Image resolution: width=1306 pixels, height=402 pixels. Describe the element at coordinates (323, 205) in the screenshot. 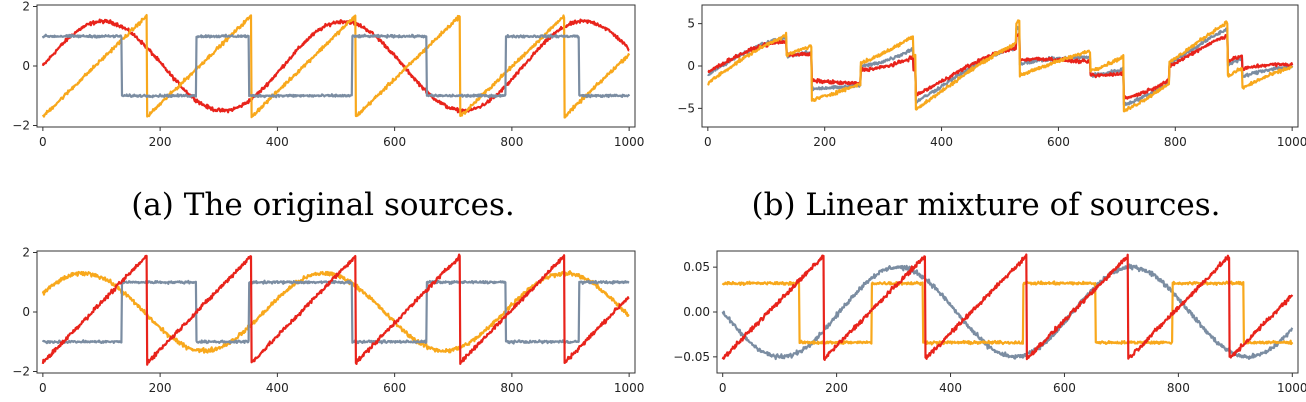

I see `caption-a: (a) The original sources.` at that location.